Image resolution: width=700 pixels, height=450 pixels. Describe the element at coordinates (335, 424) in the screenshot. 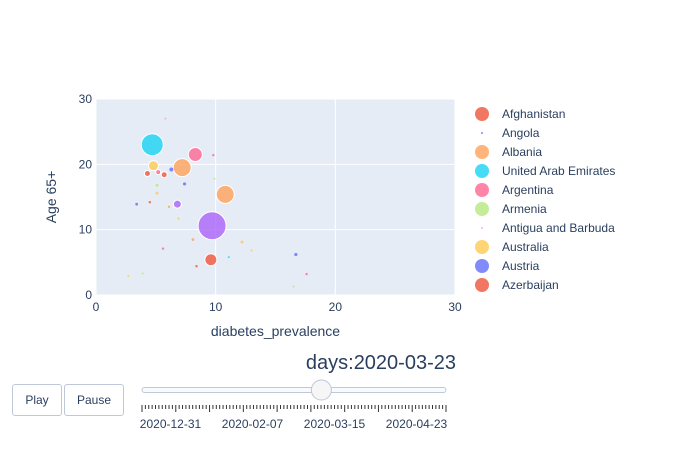

I see `slider-tick-label: 2020-03-15` at that location.